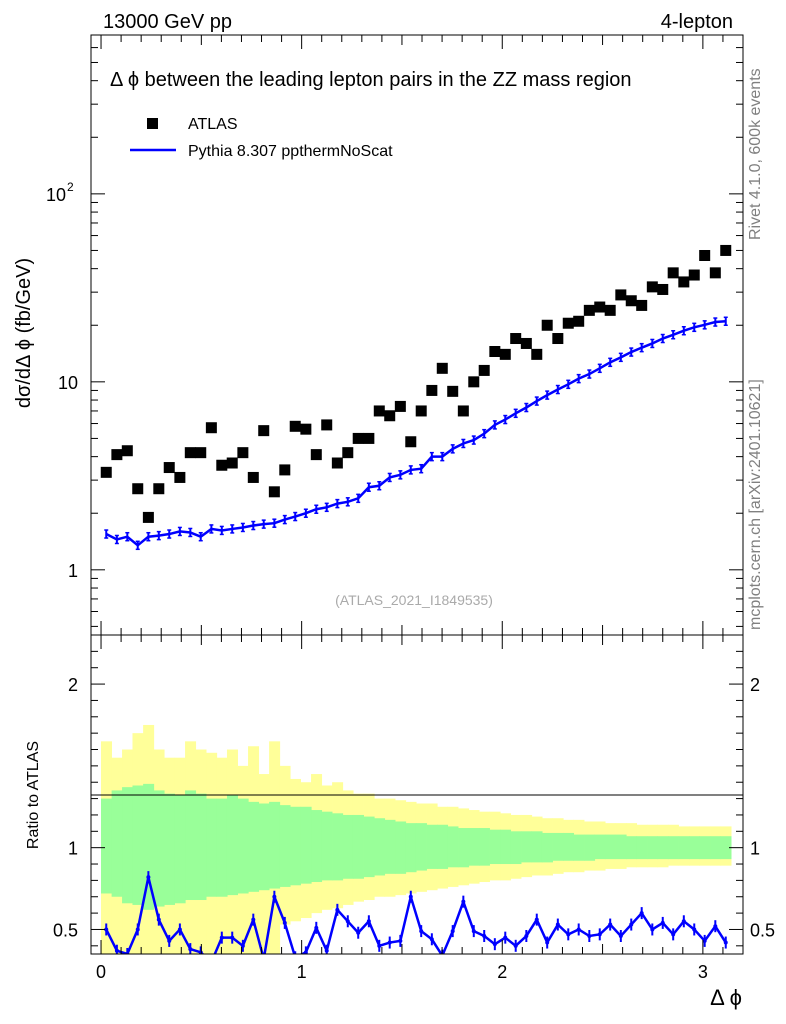 This screenshot has width=786, height=1024. I want to click on x-tick-label: 3, so click(703, 972).